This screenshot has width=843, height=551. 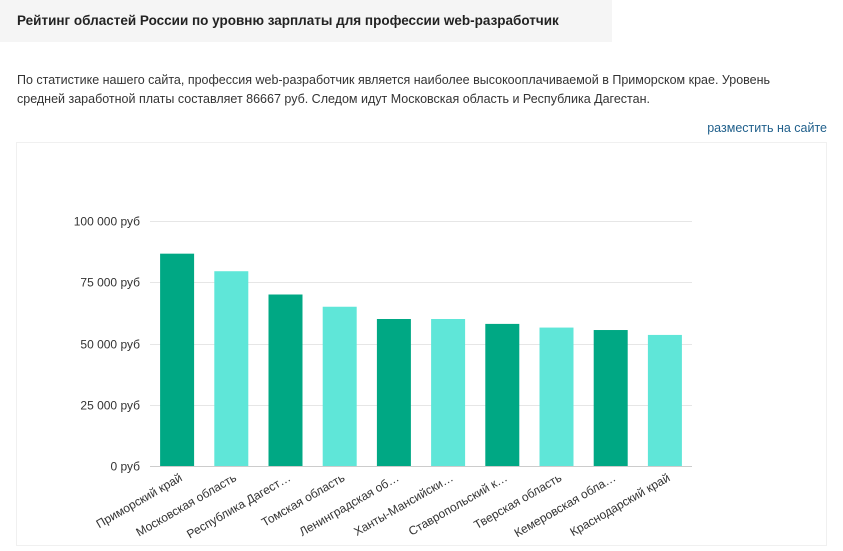 I want to click on y-tick-label: 75 000 руб, so click(x=110, y=283).